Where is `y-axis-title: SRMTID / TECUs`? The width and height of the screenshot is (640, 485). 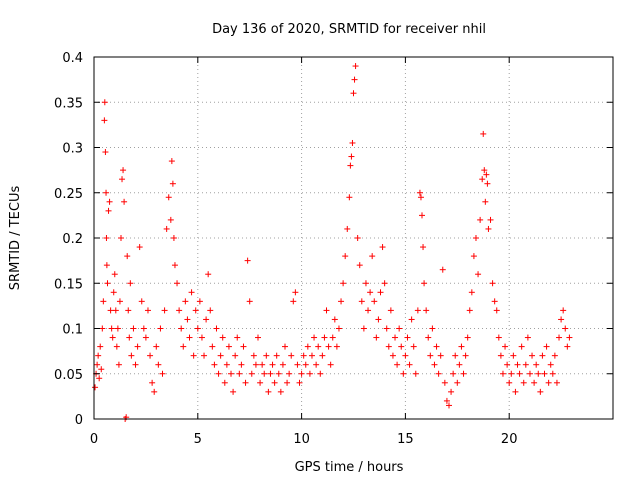 y-axis-title: SRMTID / TECUs is located at coordinates (15, 238).